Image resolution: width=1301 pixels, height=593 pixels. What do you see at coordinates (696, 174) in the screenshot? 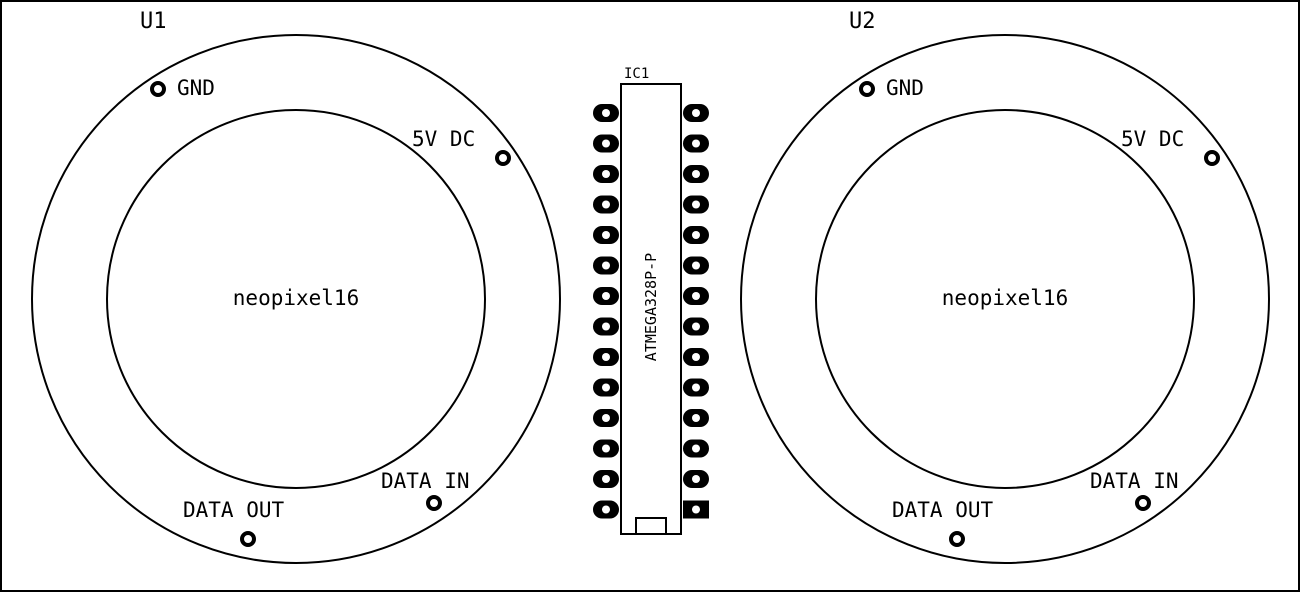
I see `ic1-pad-right-3-drill` at bounding box center [696, 174].